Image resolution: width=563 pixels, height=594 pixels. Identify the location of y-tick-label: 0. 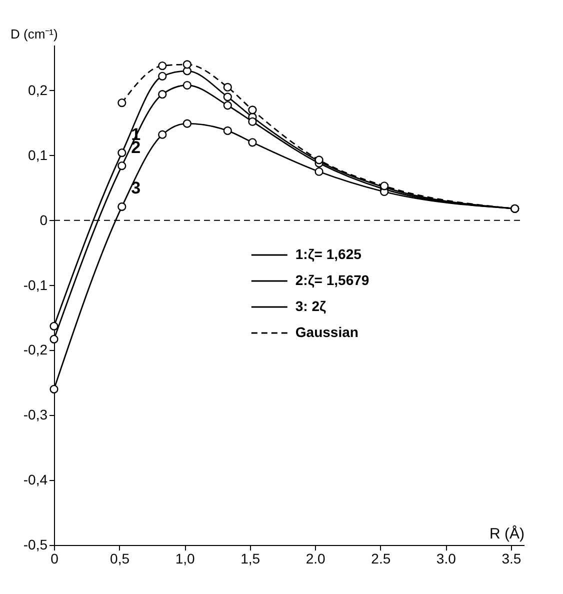
(44, 220).